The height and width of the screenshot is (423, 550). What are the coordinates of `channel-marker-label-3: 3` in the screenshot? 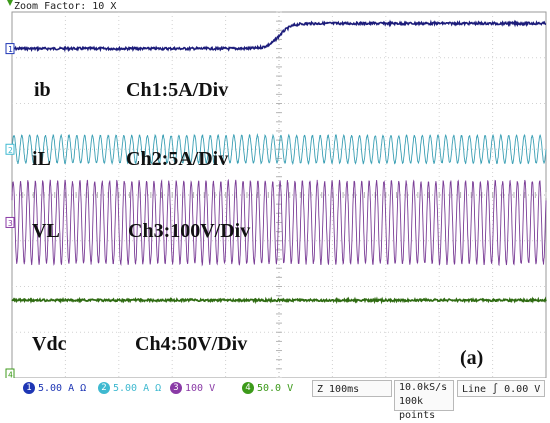 It's located at (10, 223).